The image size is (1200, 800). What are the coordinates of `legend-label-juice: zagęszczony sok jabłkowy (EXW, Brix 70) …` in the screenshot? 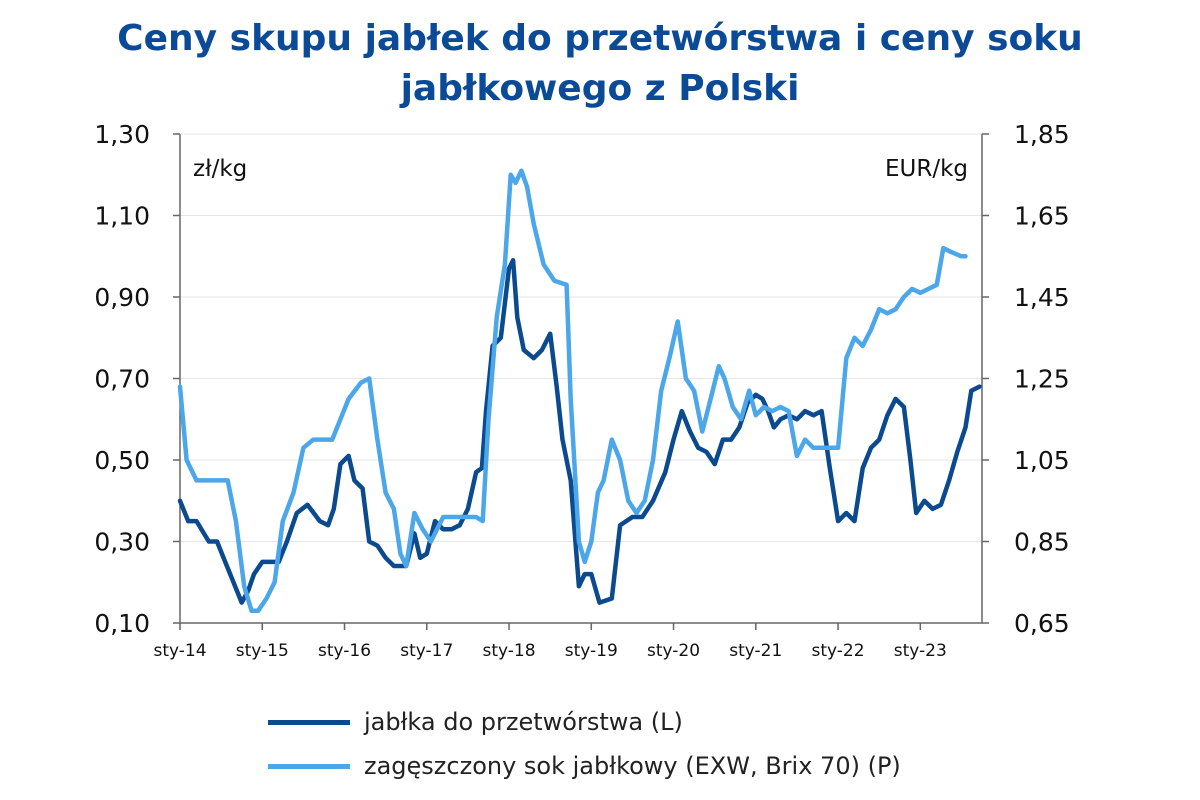 It's located at (632, 766).